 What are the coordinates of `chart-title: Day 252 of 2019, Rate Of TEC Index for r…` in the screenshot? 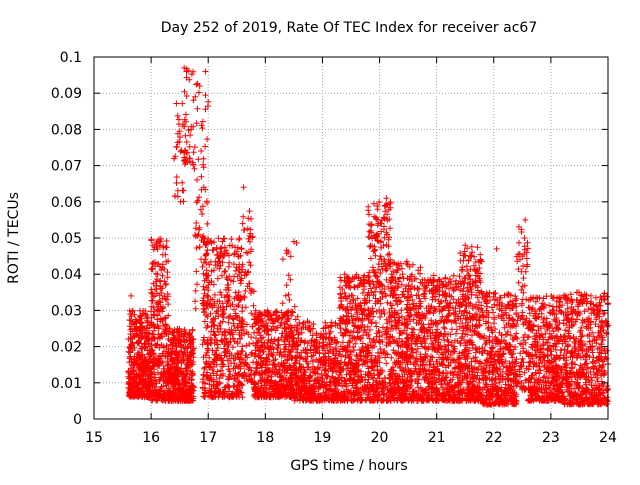 It's located at (349, 28).